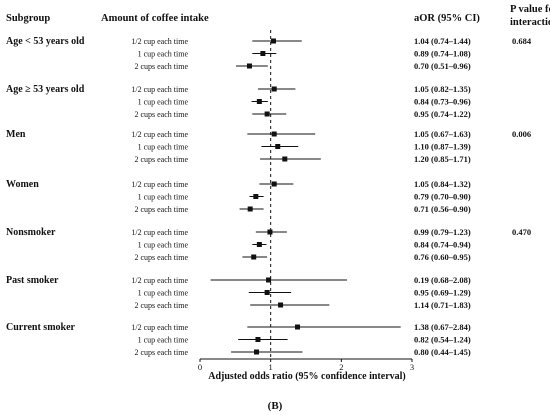  Describe the element at coordinates (442, 54) in the screenshot. I see `estimate-label: 0.89 (0.74–1.08)` at that location.